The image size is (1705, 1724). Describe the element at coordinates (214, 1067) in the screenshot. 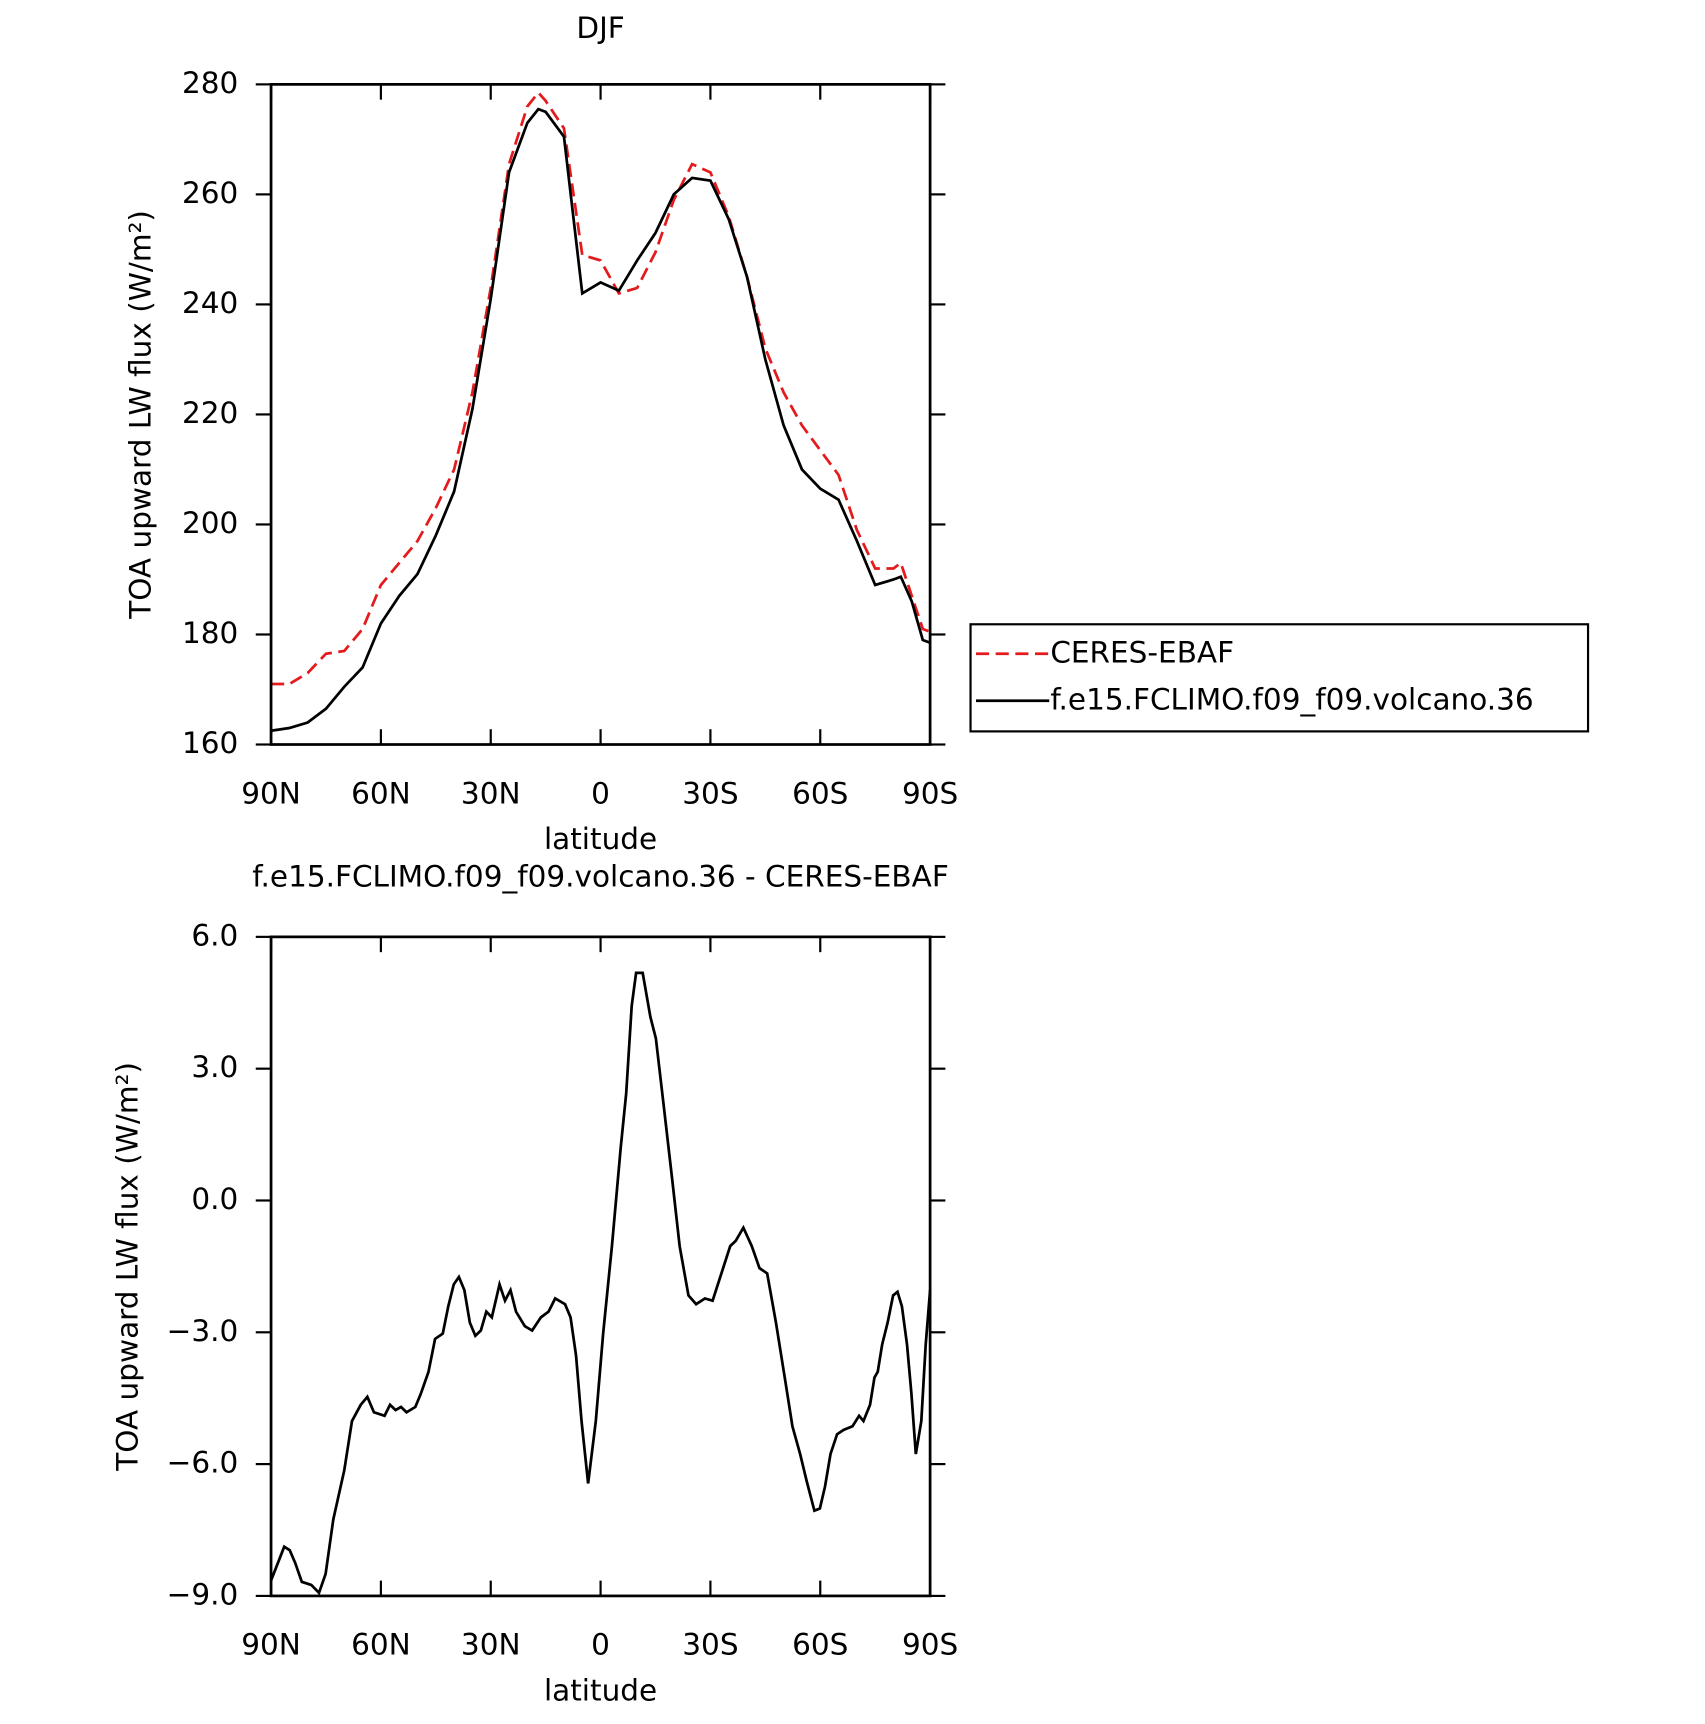

I see `y-tick-label: 3.0` at that location.